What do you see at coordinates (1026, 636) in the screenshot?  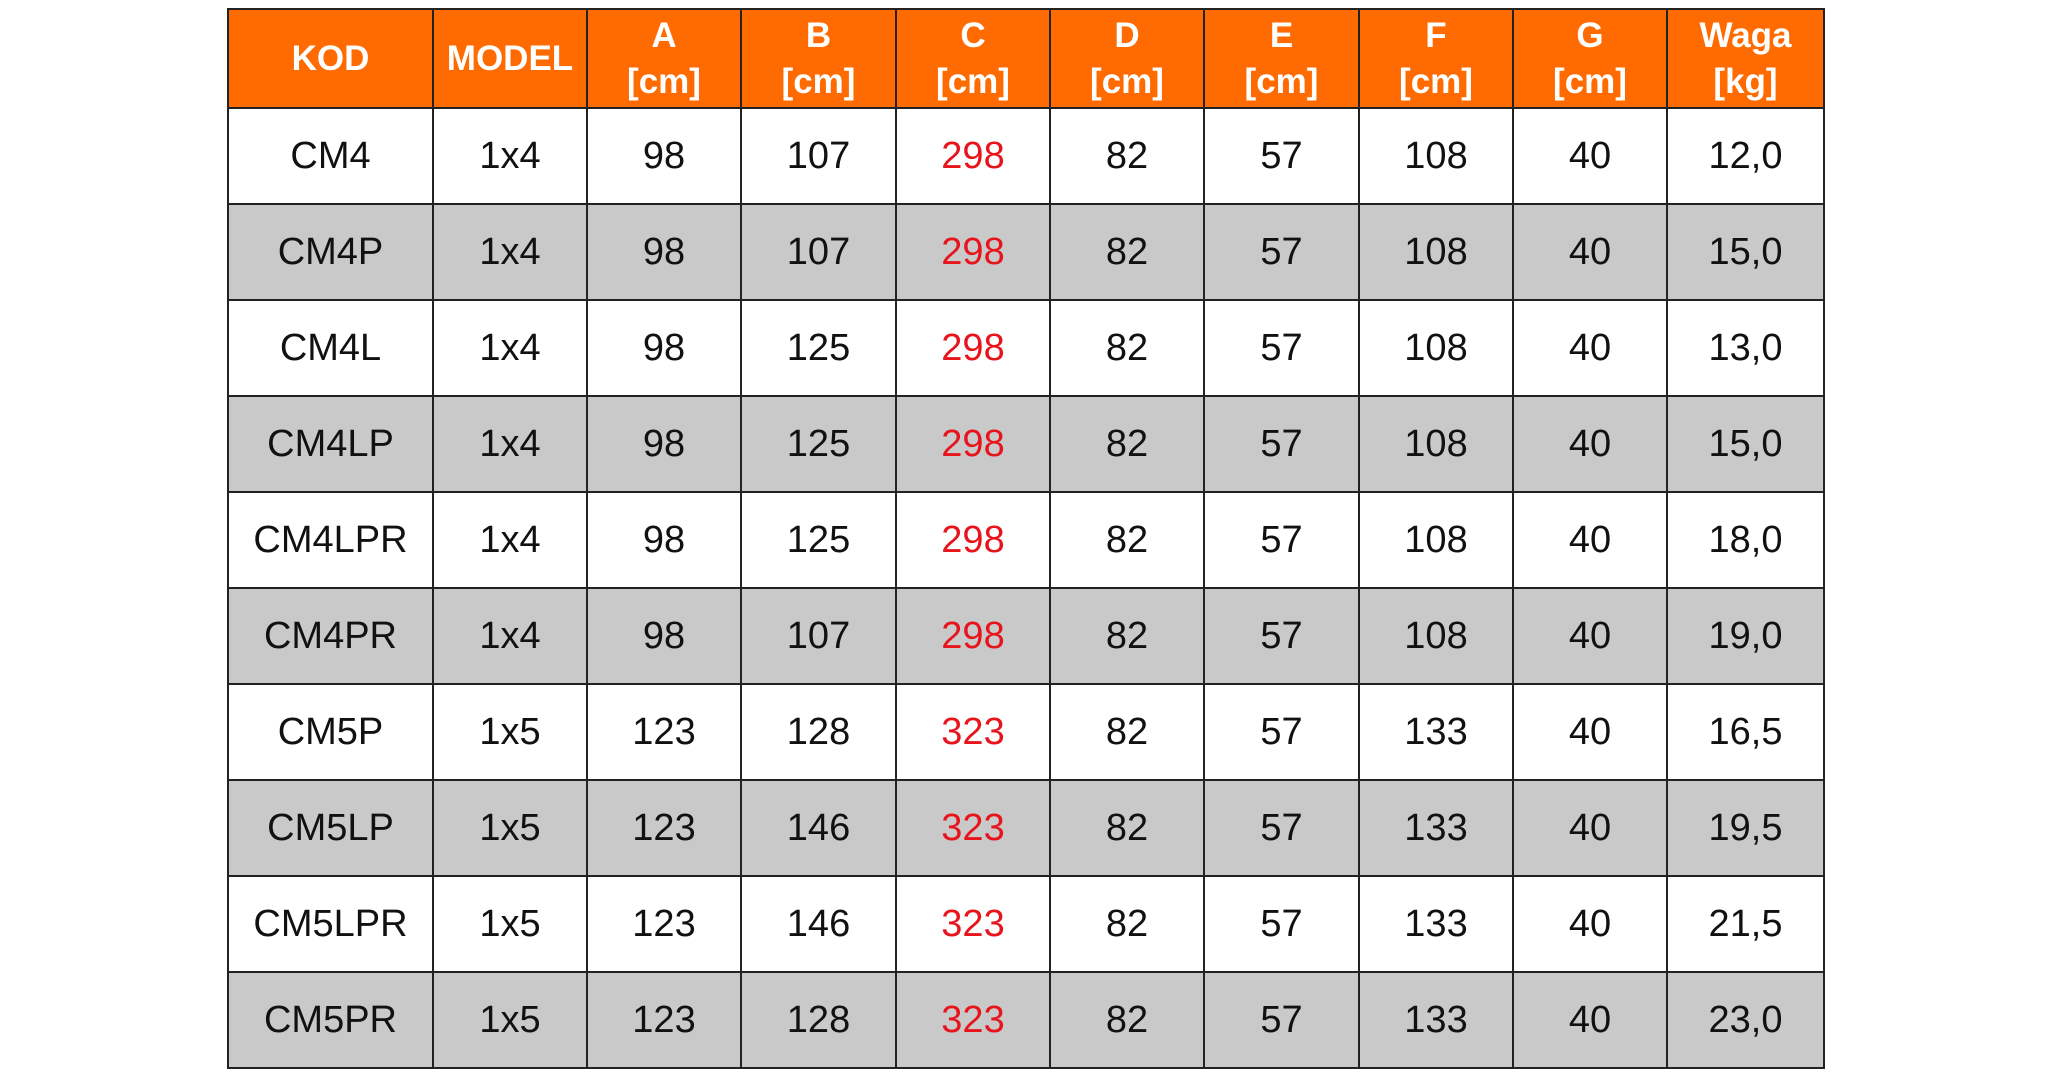 I see `table-row: CM4PR 1x4 98 107 298 82 57 108 40 19,0` at bounding box center [1026, 636].